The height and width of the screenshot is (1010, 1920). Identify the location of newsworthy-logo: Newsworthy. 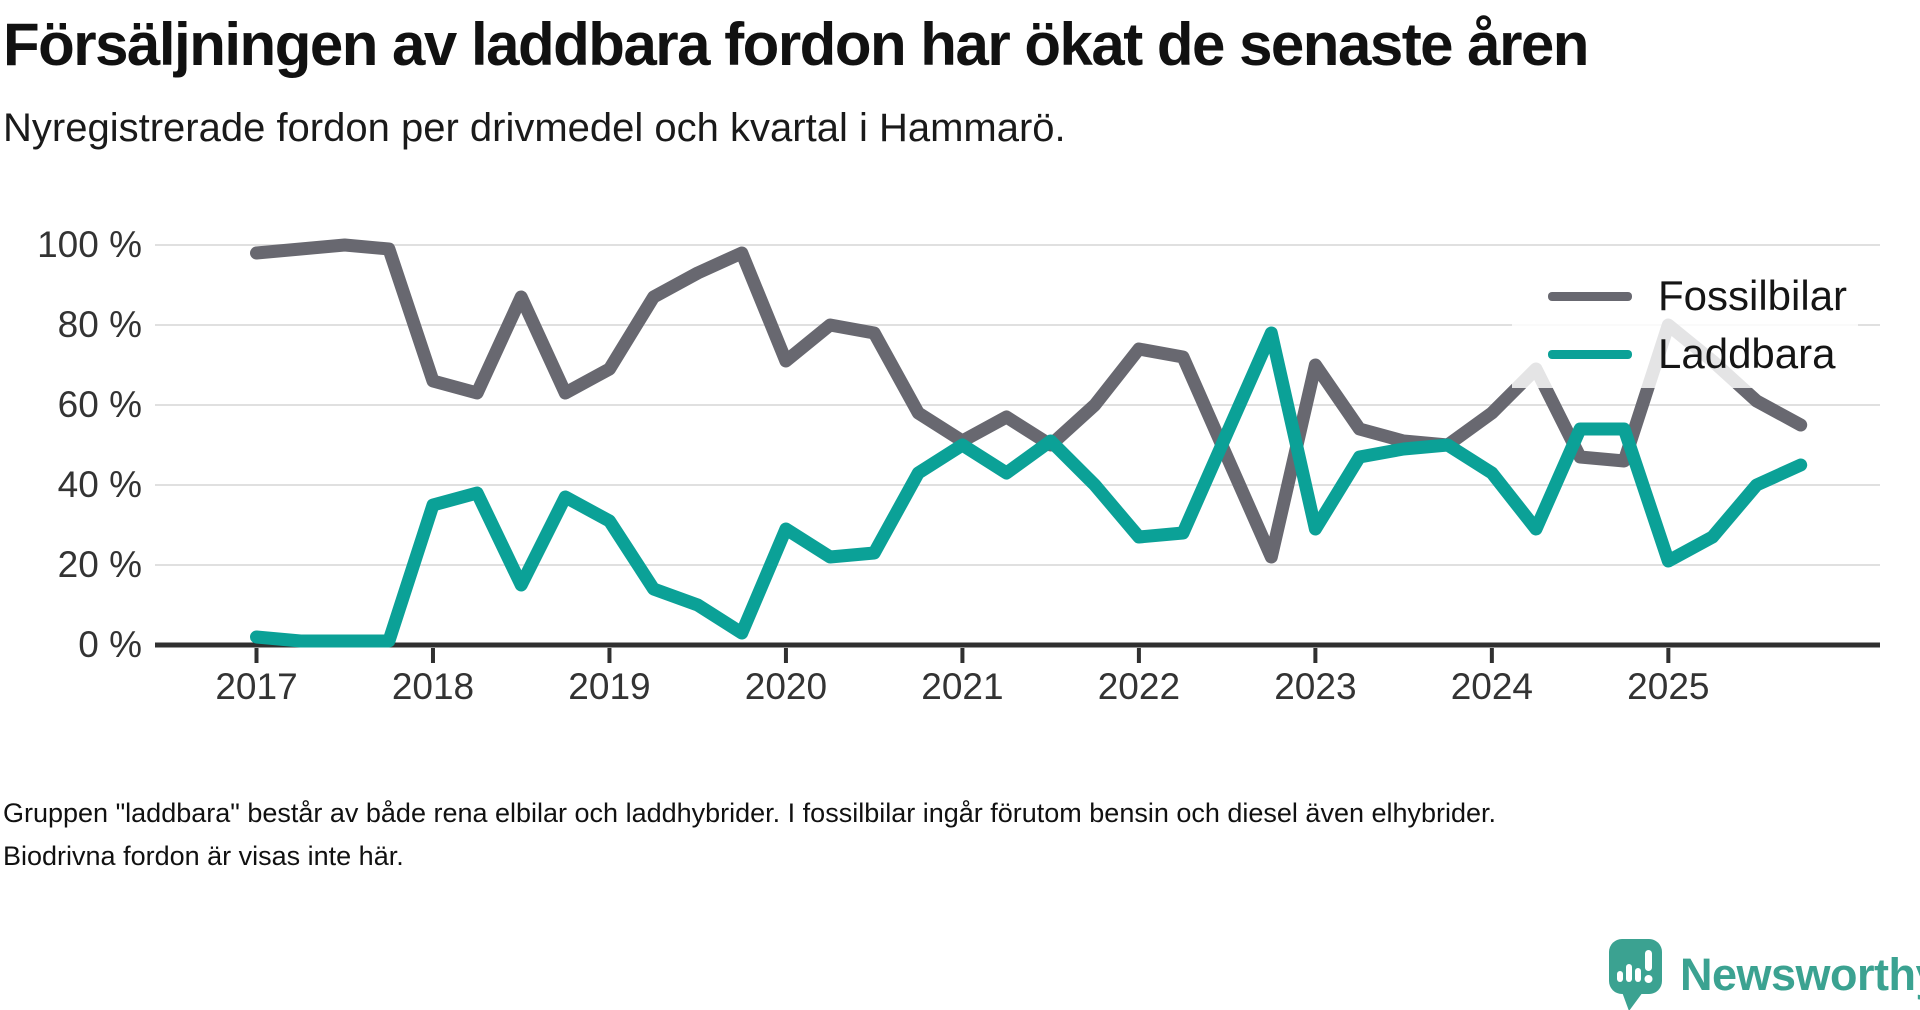
(1764, 974).